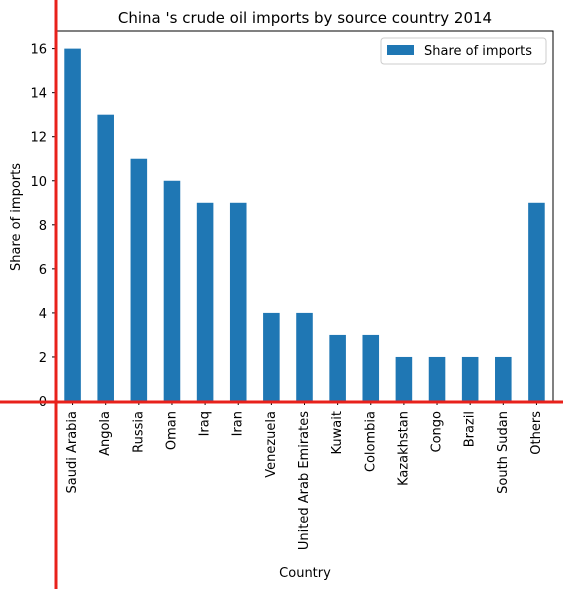 This screenshot has width=563, height=589. What do you see at coordinates (43, 314) in the screenshot?
I see `y-tick-label: 4` at bounding box center [43, 314].